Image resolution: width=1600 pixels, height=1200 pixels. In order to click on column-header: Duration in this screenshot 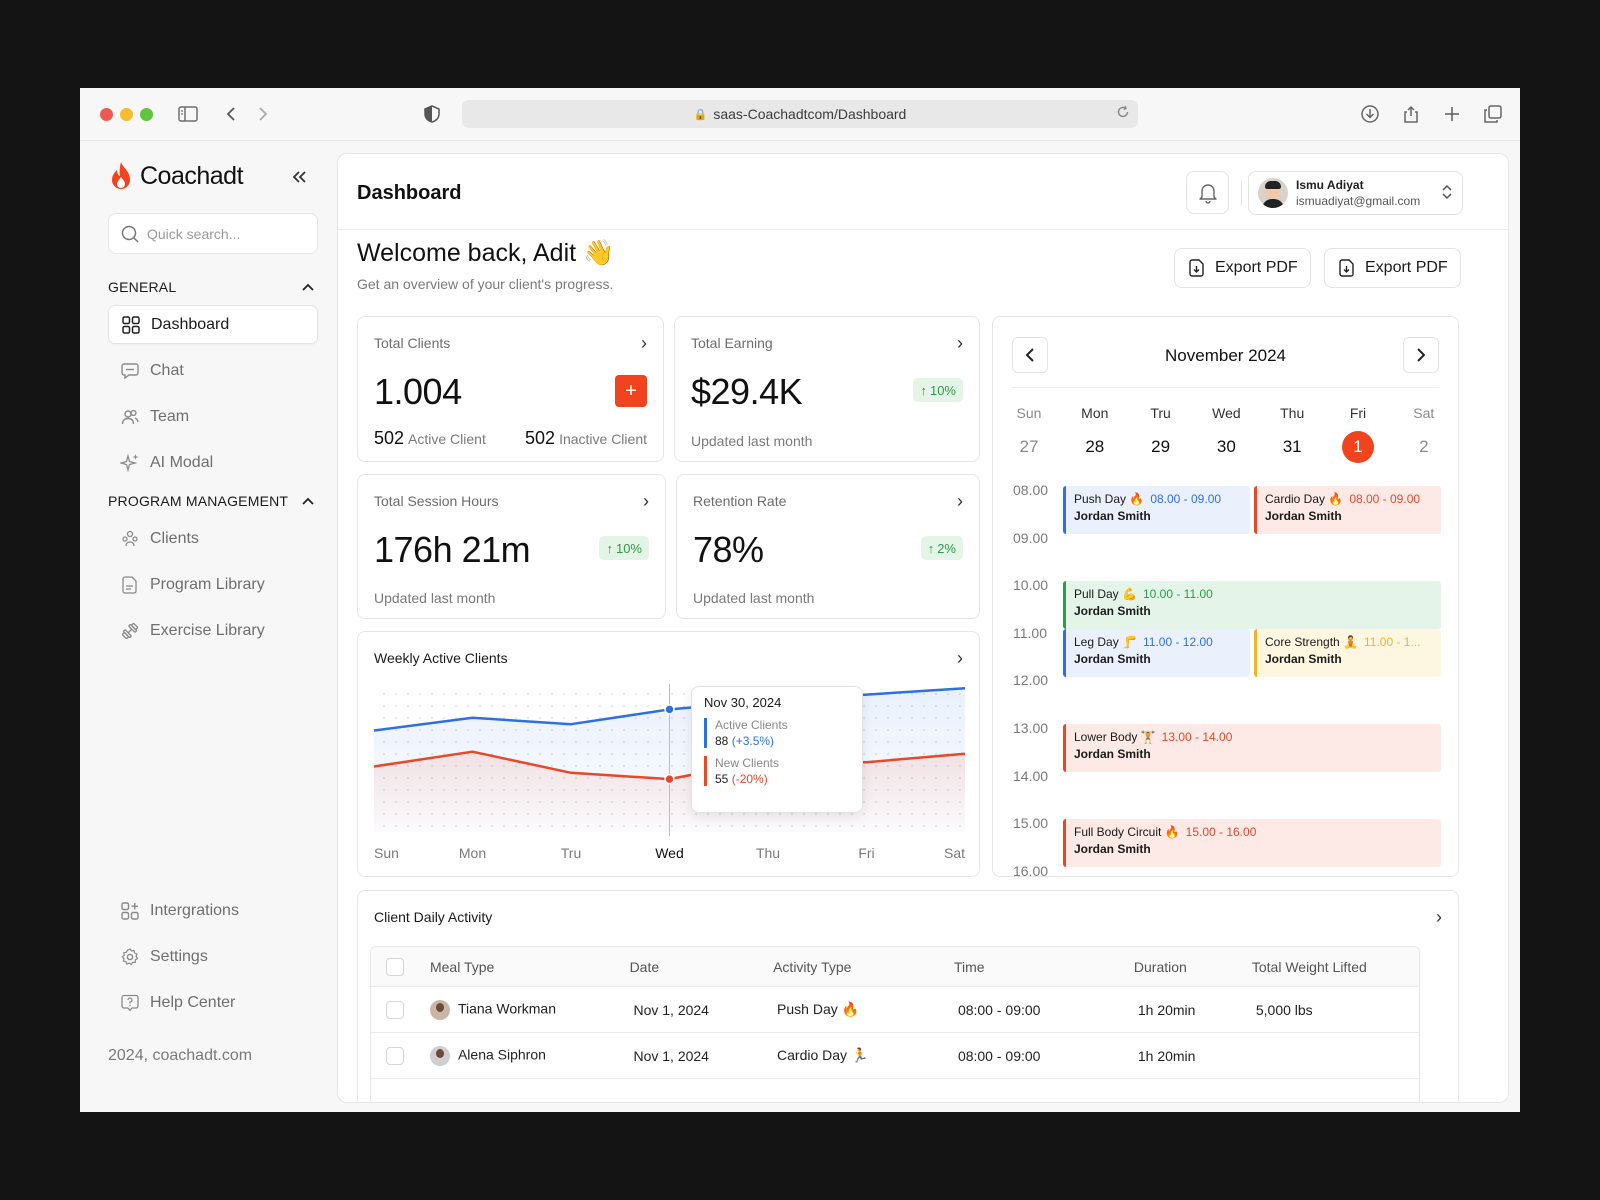, I will do `click(1160, 966)`.